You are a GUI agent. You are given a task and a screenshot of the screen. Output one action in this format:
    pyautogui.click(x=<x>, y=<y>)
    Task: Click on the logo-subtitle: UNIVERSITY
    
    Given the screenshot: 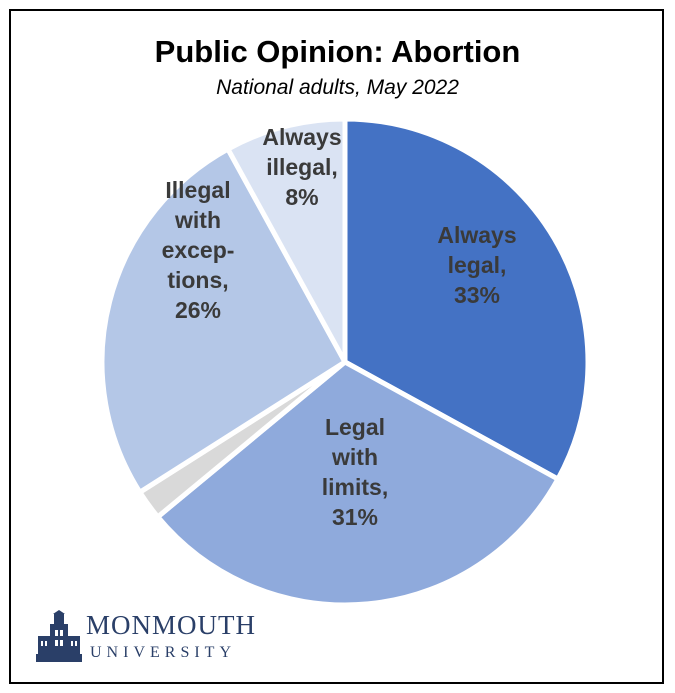 What is the action you would take?
    pyautogui.click(x=163, y=652)
    